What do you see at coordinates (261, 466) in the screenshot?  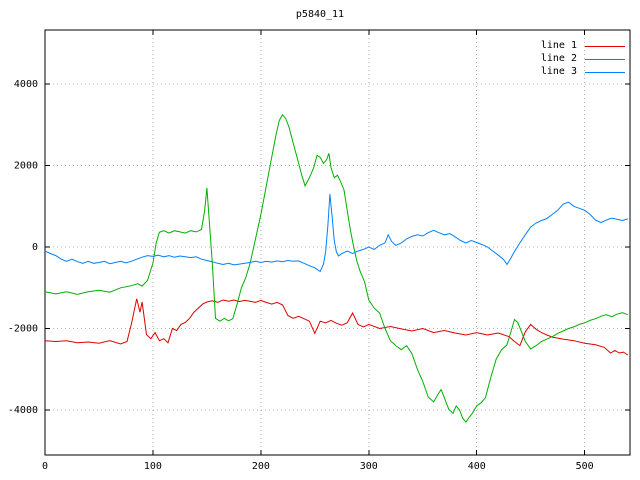 I see `x-tick-label-200: 200` at bounding box center [261, 466].